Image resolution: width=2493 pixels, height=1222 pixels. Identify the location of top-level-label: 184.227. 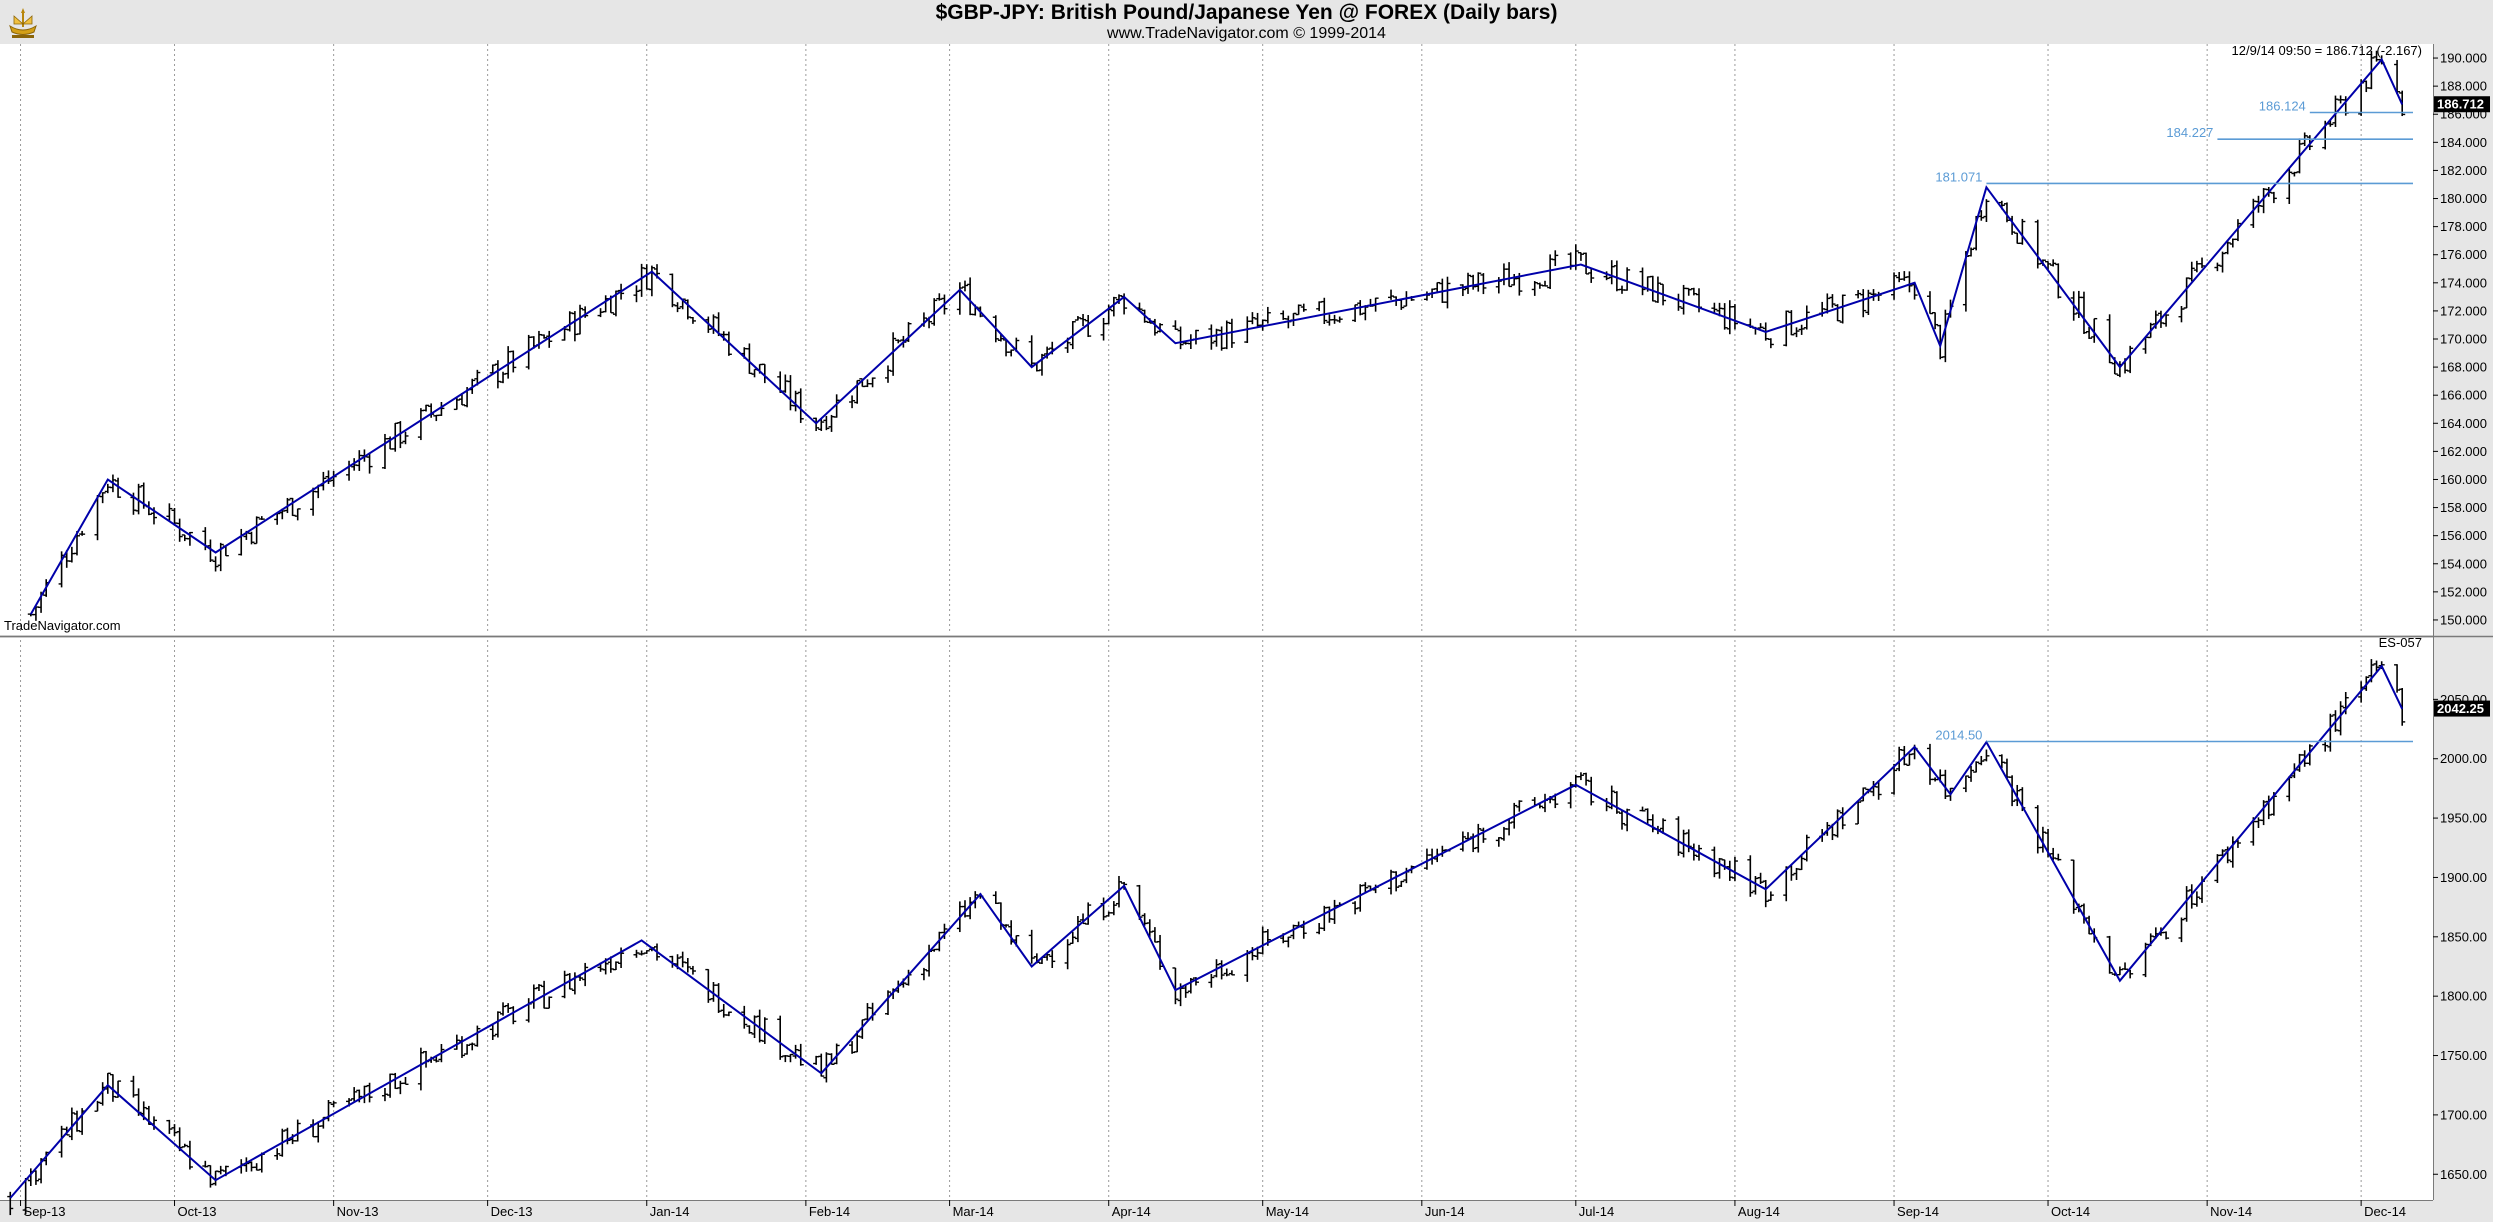
(2189, 132).